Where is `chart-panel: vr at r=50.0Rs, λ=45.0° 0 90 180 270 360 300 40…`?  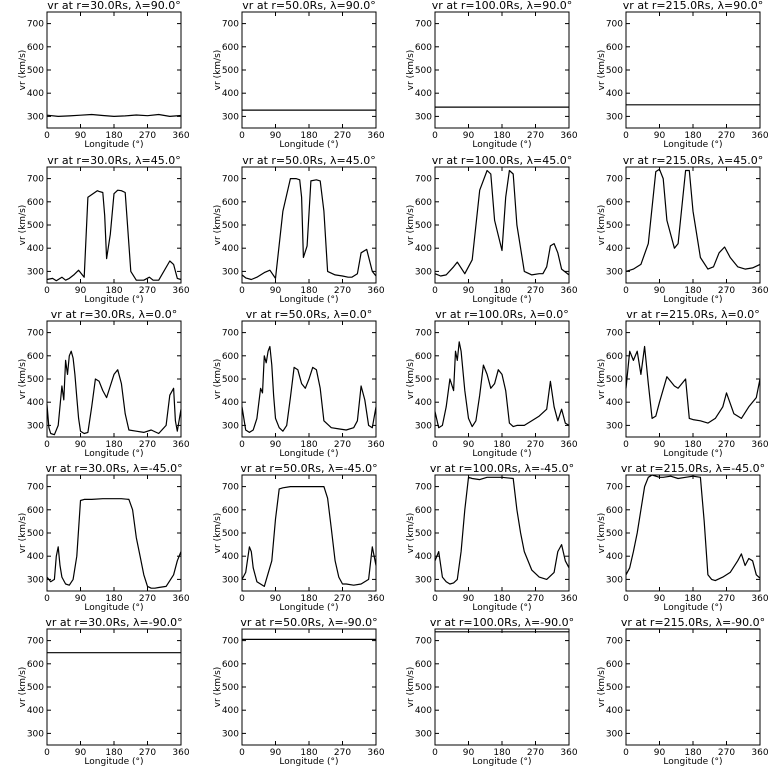
chart-panel: vr at r=50.0Rs, λ=45.0° 0 90 180 270 360 300 40… is located at coordinates (299, 229).